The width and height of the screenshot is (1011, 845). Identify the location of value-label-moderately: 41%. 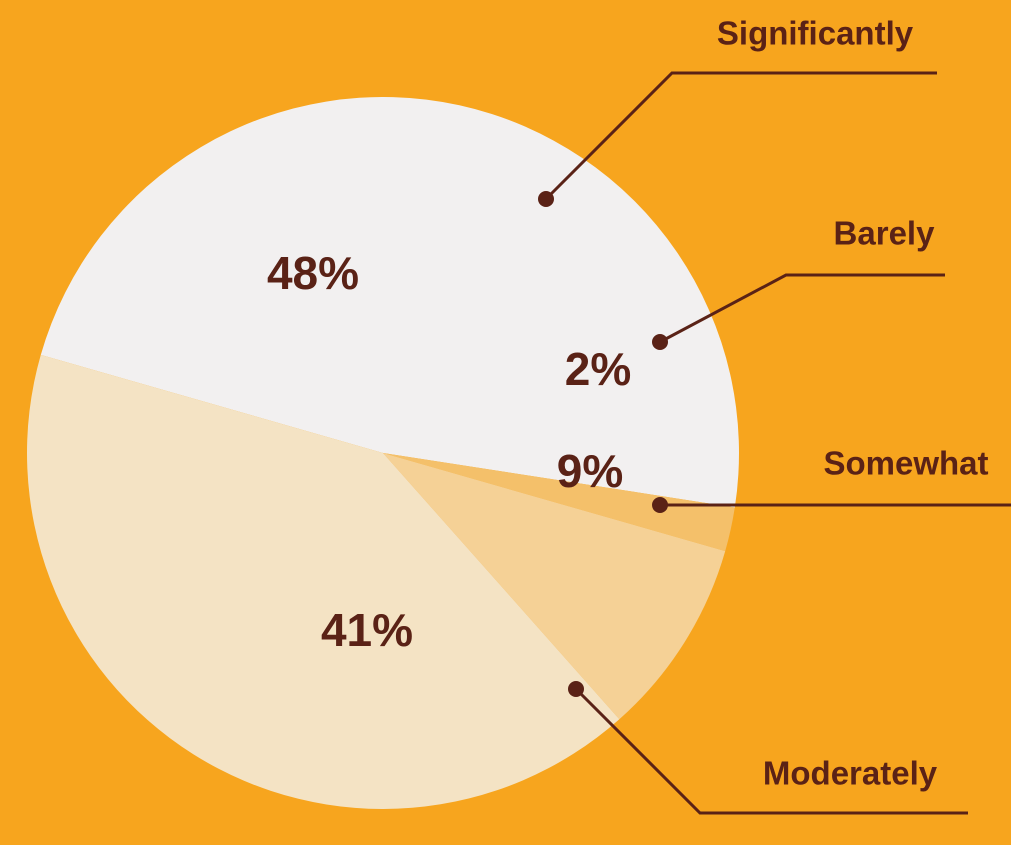
(367, 630).